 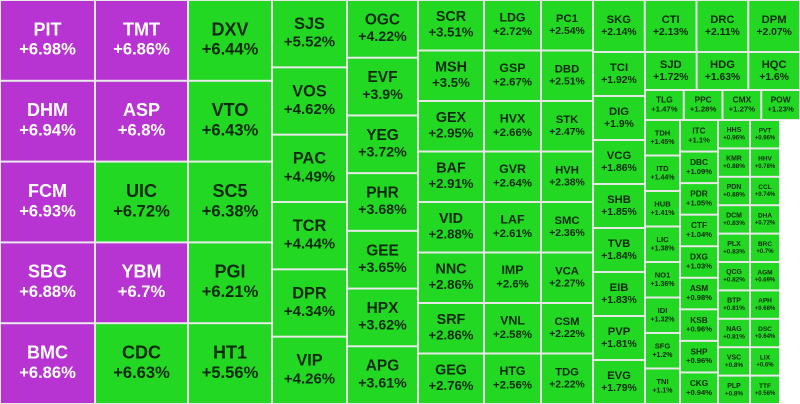 What do you see at coordinates (309, 24) in the screenshot?
I see `tile-name: SJS` at bounding box center [309, 24].